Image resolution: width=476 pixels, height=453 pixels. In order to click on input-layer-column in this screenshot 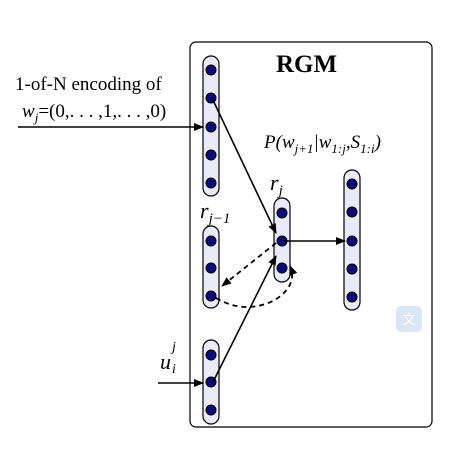, I will do `click(211, 126)`.